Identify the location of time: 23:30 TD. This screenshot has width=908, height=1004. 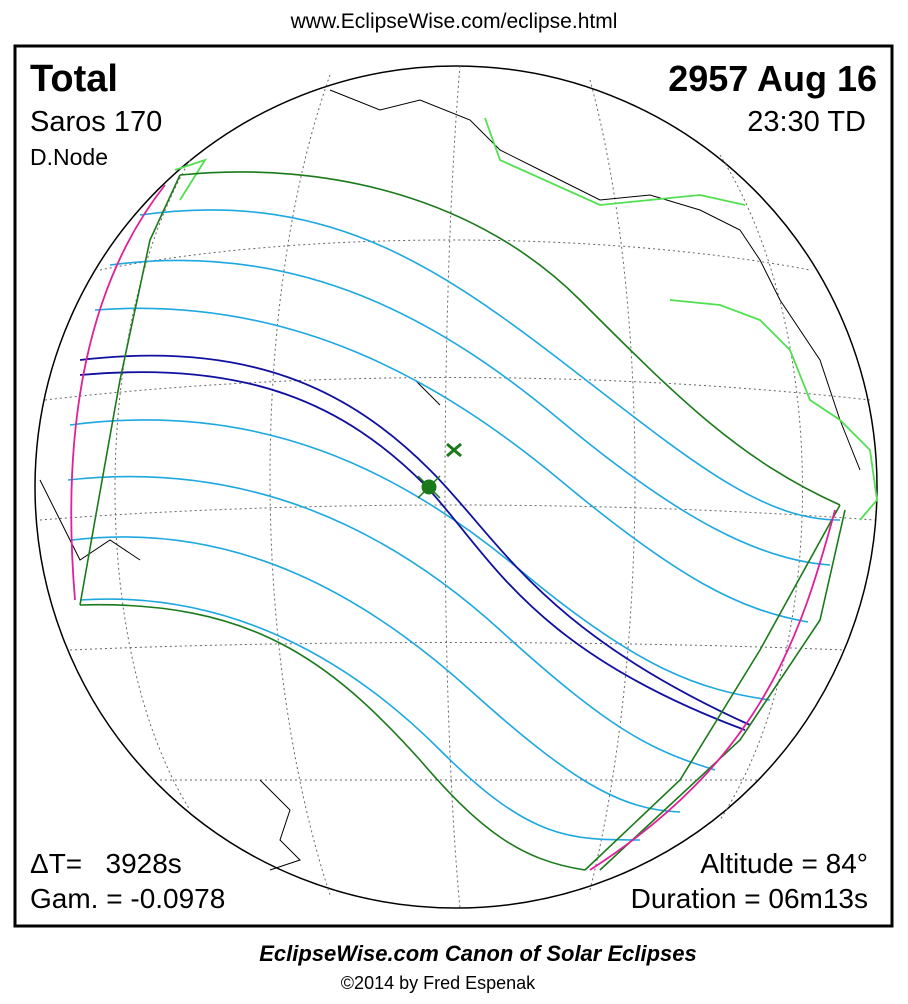
(806, 122).